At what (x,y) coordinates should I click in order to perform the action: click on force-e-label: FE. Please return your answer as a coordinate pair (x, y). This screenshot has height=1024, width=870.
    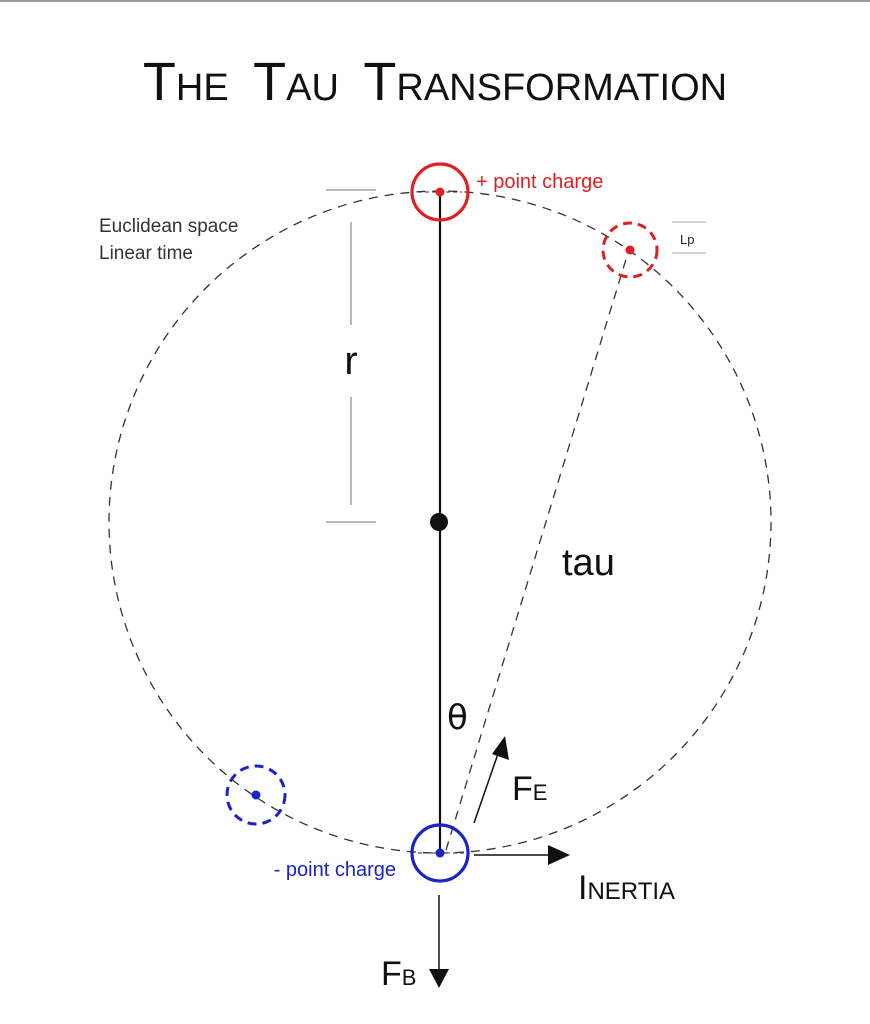
    Looking at the image, I should click on (529, 789).